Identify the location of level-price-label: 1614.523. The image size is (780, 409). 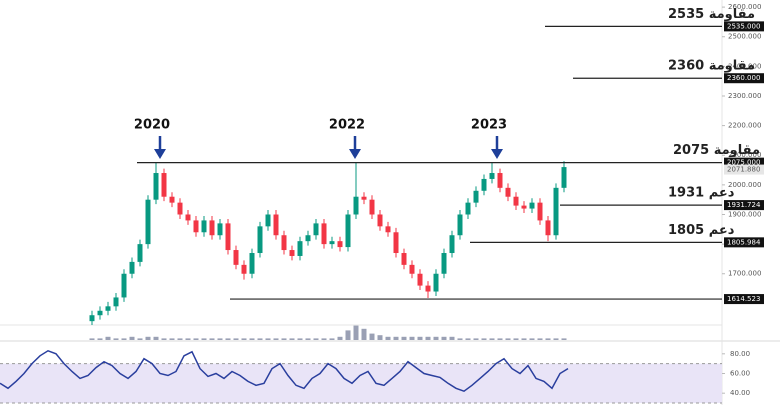
(743, 299).